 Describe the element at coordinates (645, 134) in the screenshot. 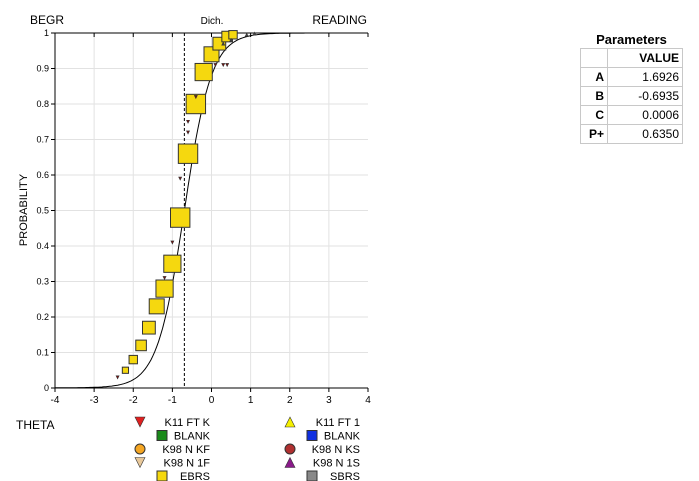

I see `param-value: 0.6350` at that location.